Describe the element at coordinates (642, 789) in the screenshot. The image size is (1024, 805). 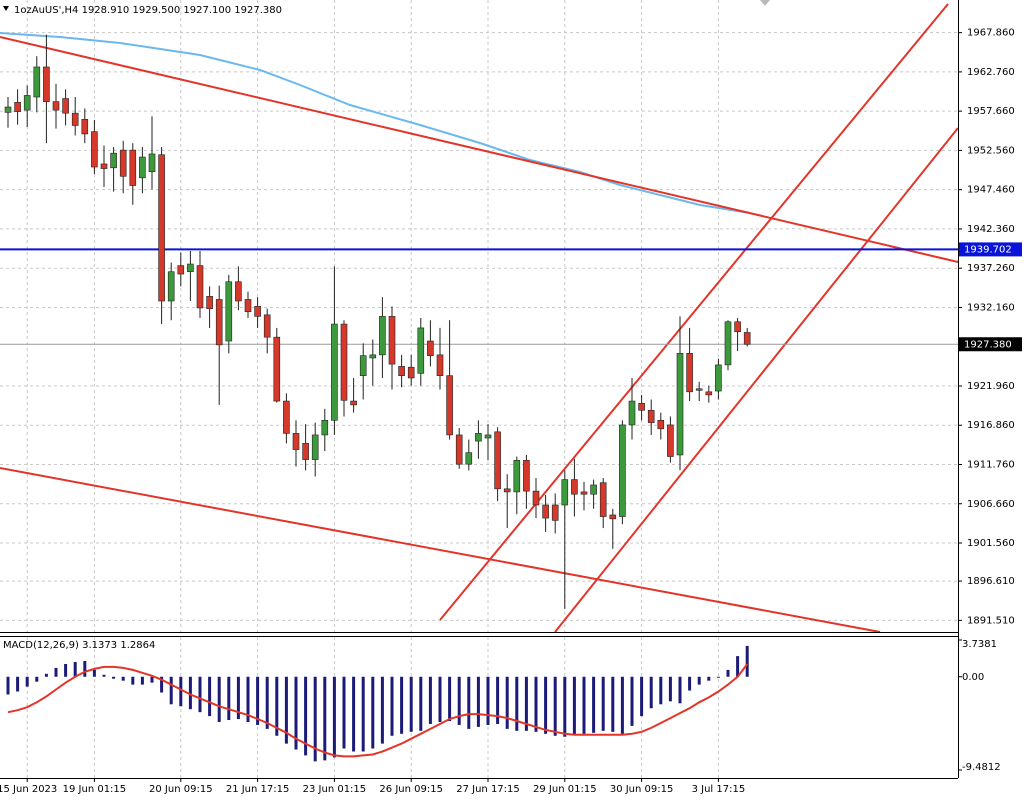
I see `x-tick-label: 30 Jun 09:15` at that location.